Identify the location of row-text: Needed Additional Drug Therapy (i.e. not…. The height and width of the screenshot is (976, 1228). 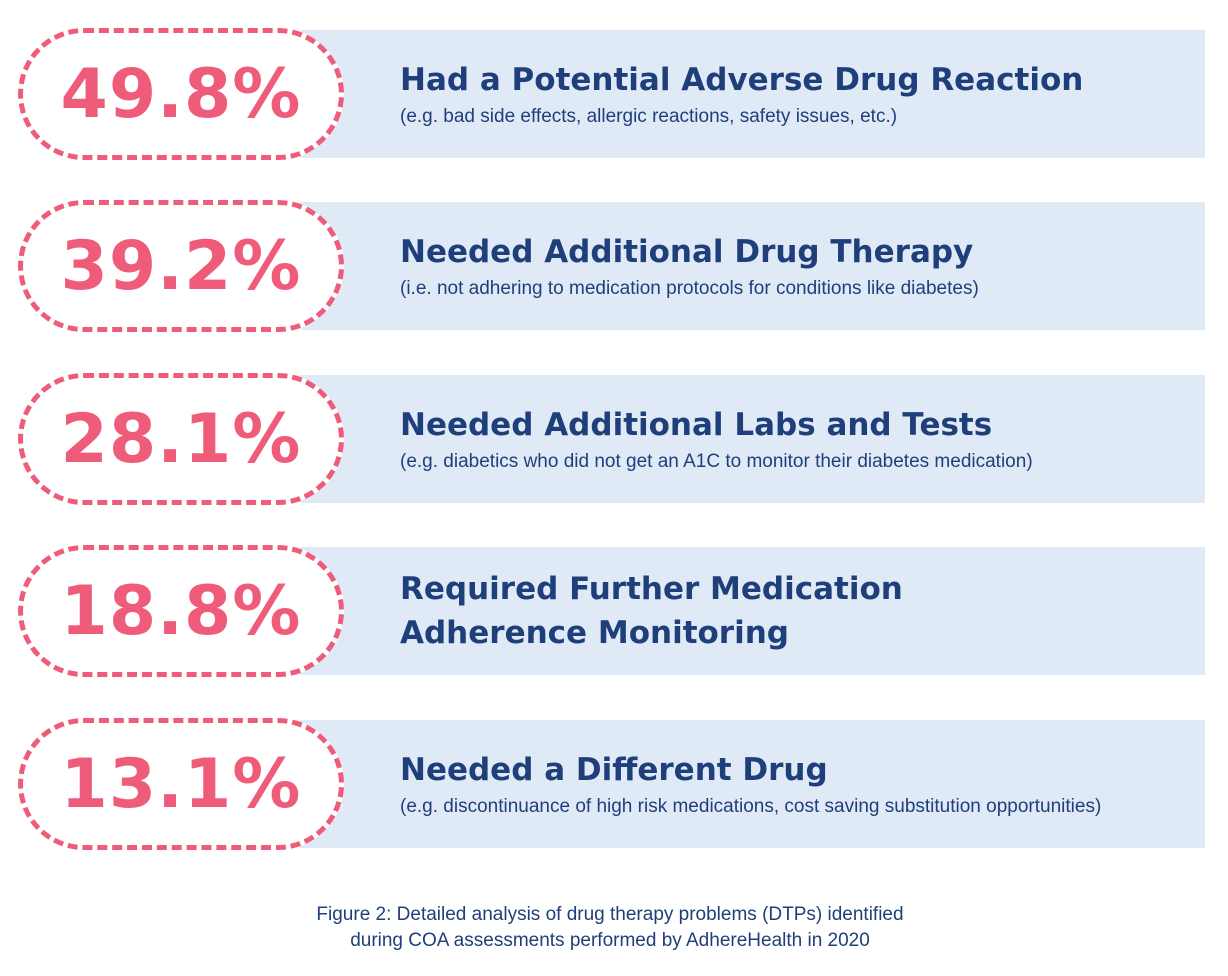
(800, 266).